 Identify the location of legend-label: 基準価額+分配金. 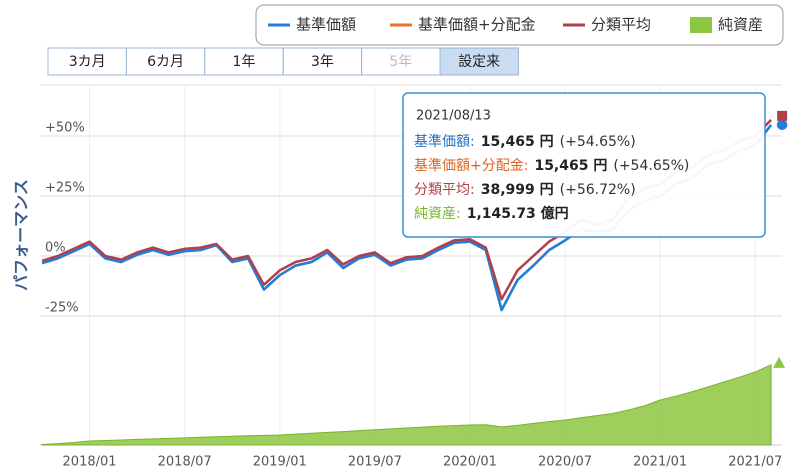
(477, 25).